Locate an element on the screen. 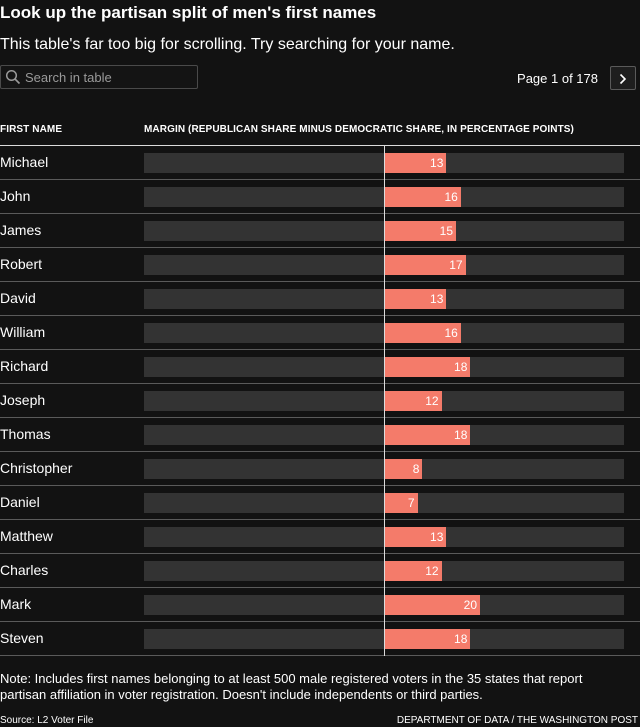 The image size is (640, 727). first-name-cell: Steven is located at coordinates (22, 638).